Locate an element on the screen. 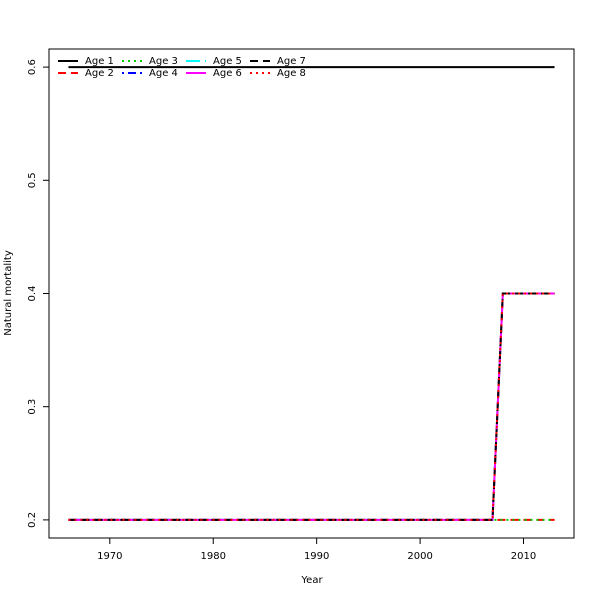  x-tick-label: 2010 is located at coordinates (523, 556).